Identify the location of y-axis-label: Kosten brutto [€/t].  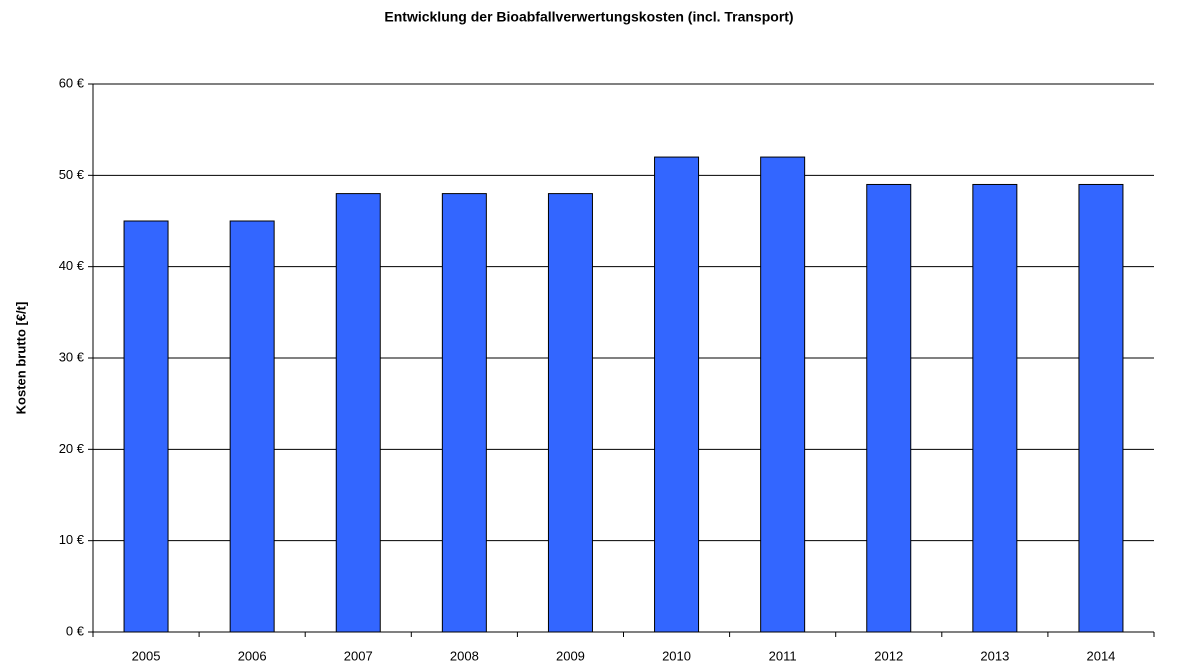
(20, 358).